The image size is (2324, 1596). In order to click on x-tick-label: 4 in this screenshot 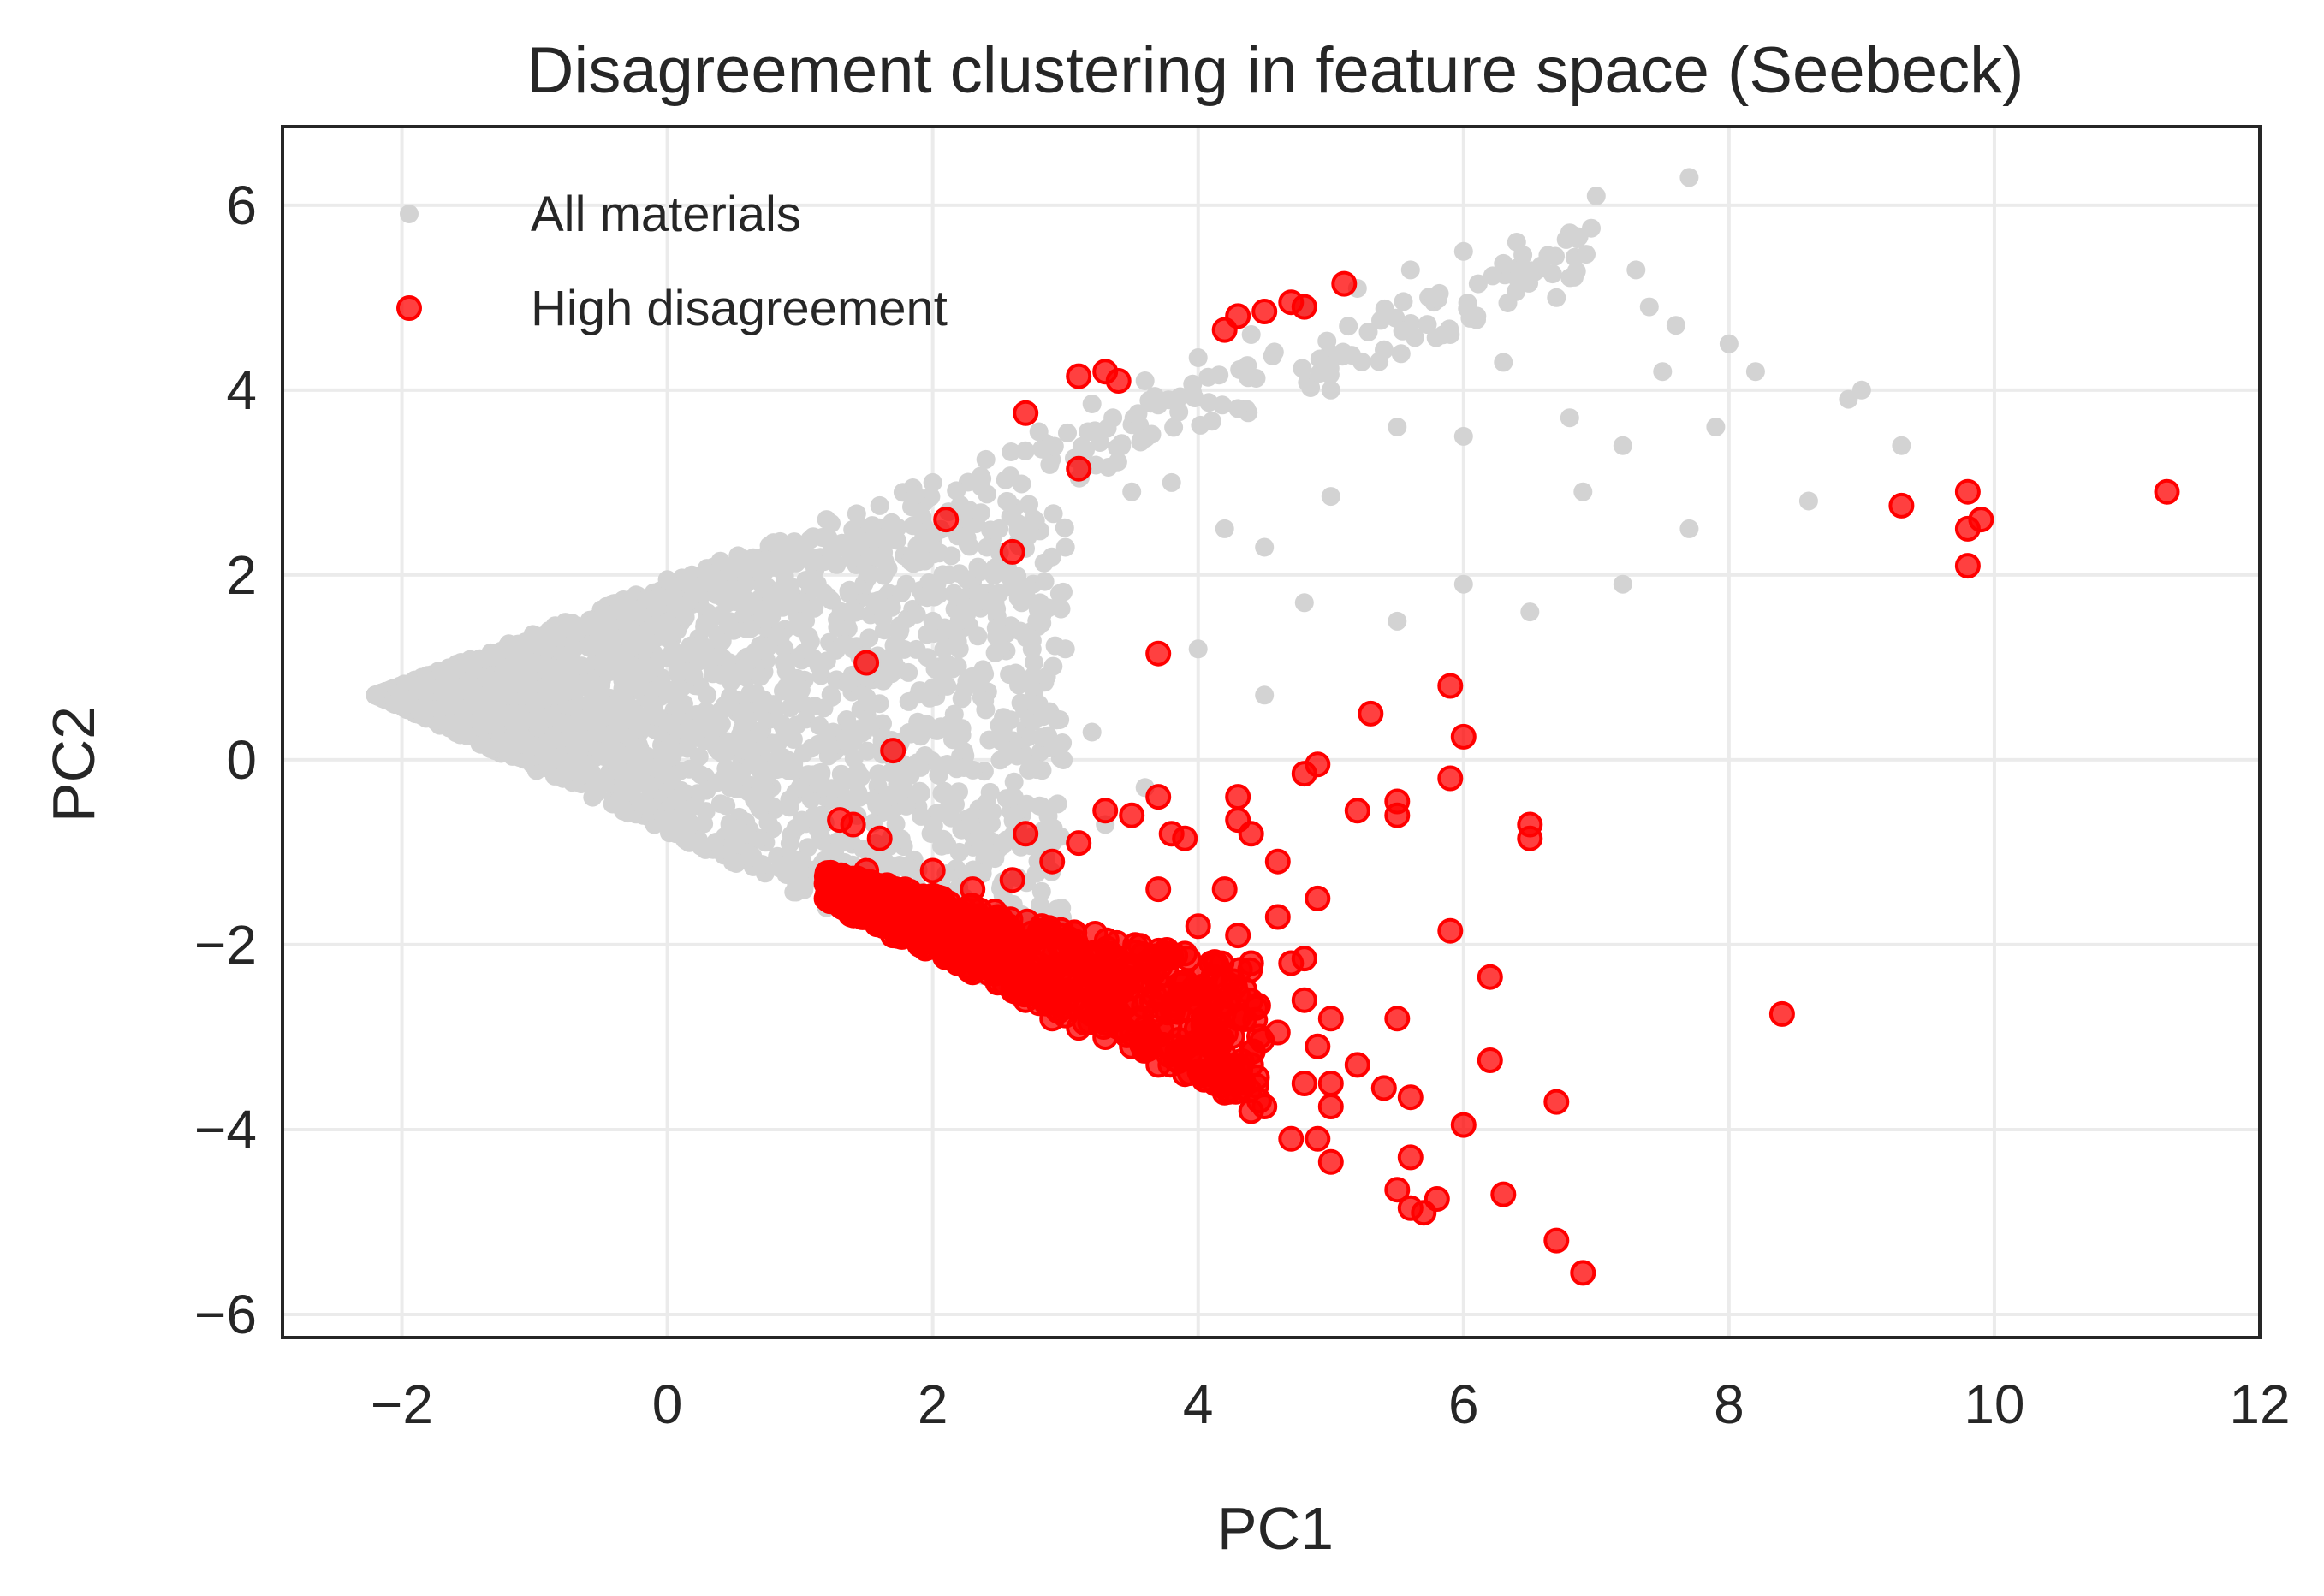, I will do `click(1198, 1404)`.